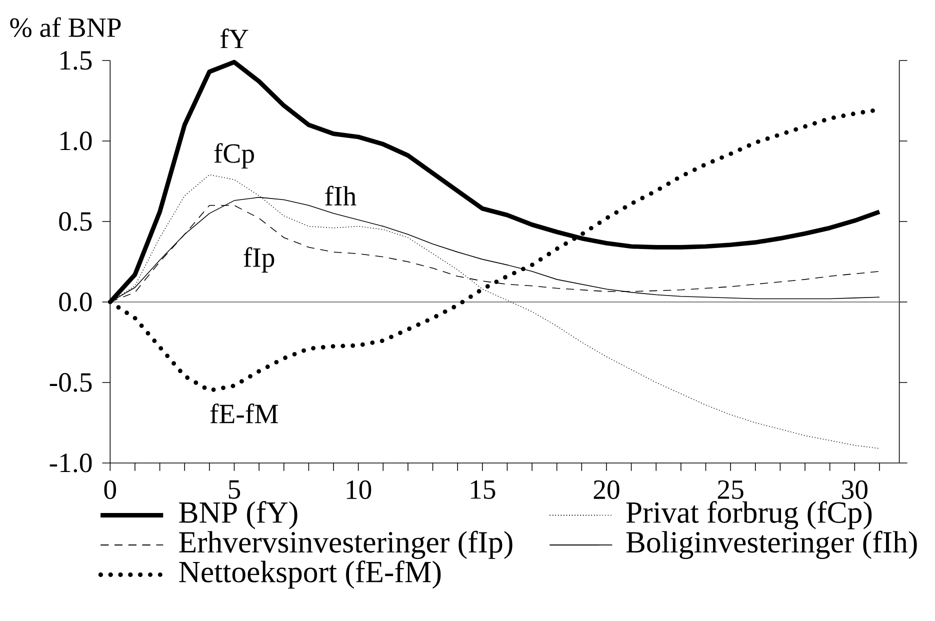  Describe the element at coordinates (483, 490) in the screenshot. I see `x-tick-label: 15` at that location.